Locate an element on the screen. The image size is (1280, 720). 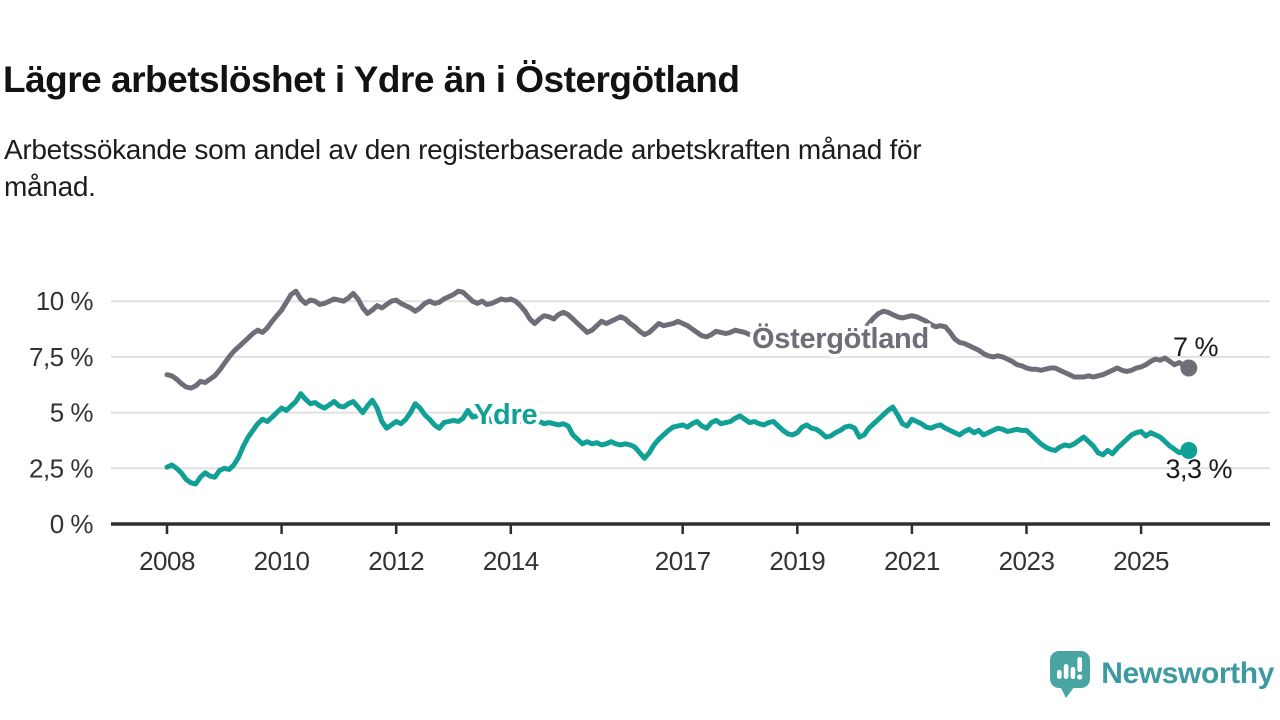
x-tick-label: 2023 is located at coordinates (1027, 561).